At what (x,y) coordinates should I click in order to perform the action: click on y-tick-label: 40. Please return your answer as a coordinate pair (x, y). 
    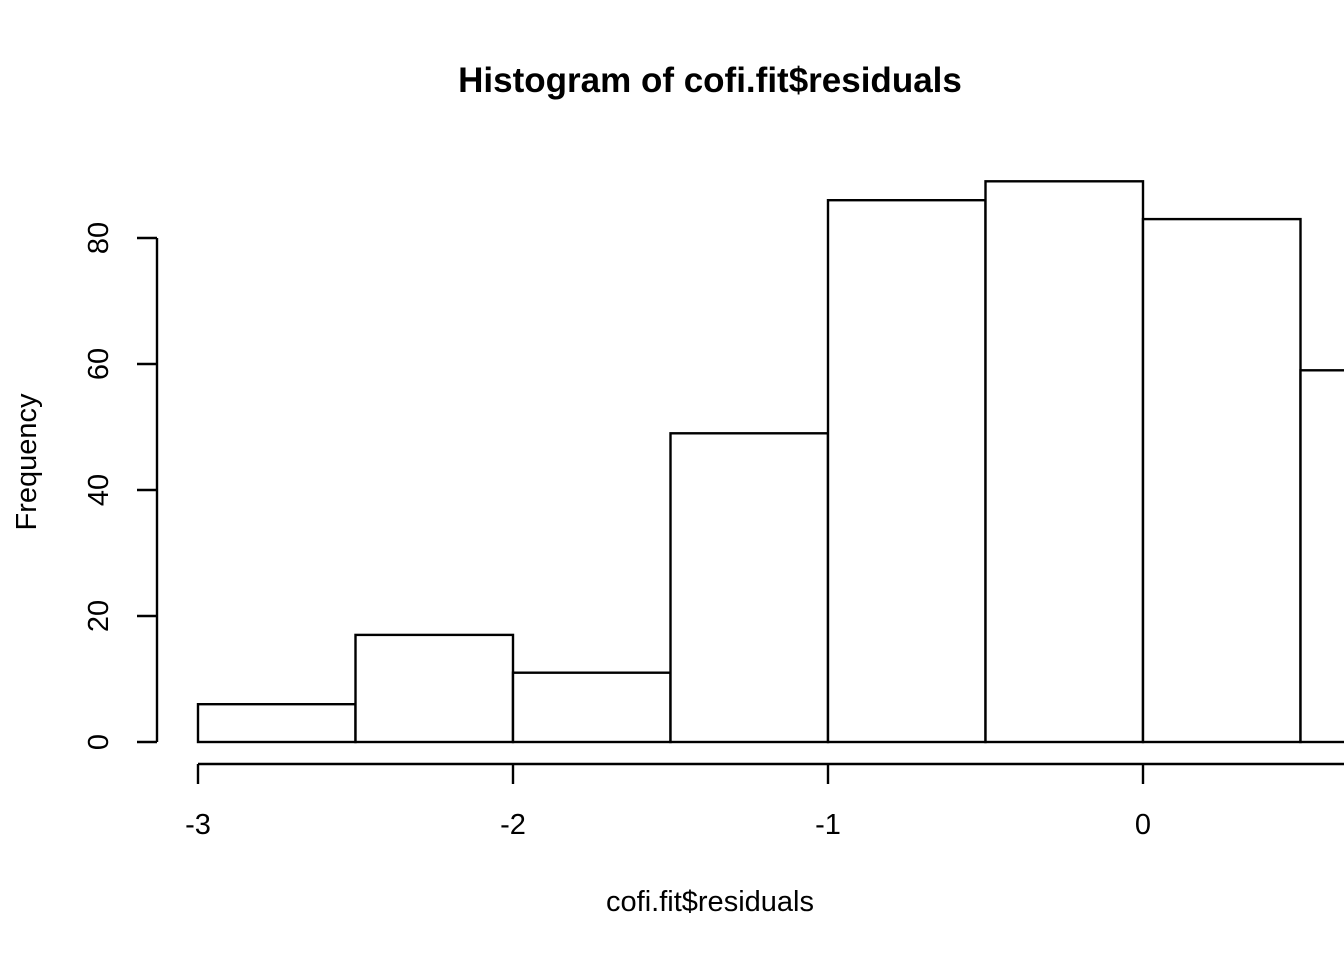
    Looking at the image, I should click on (99, 490).